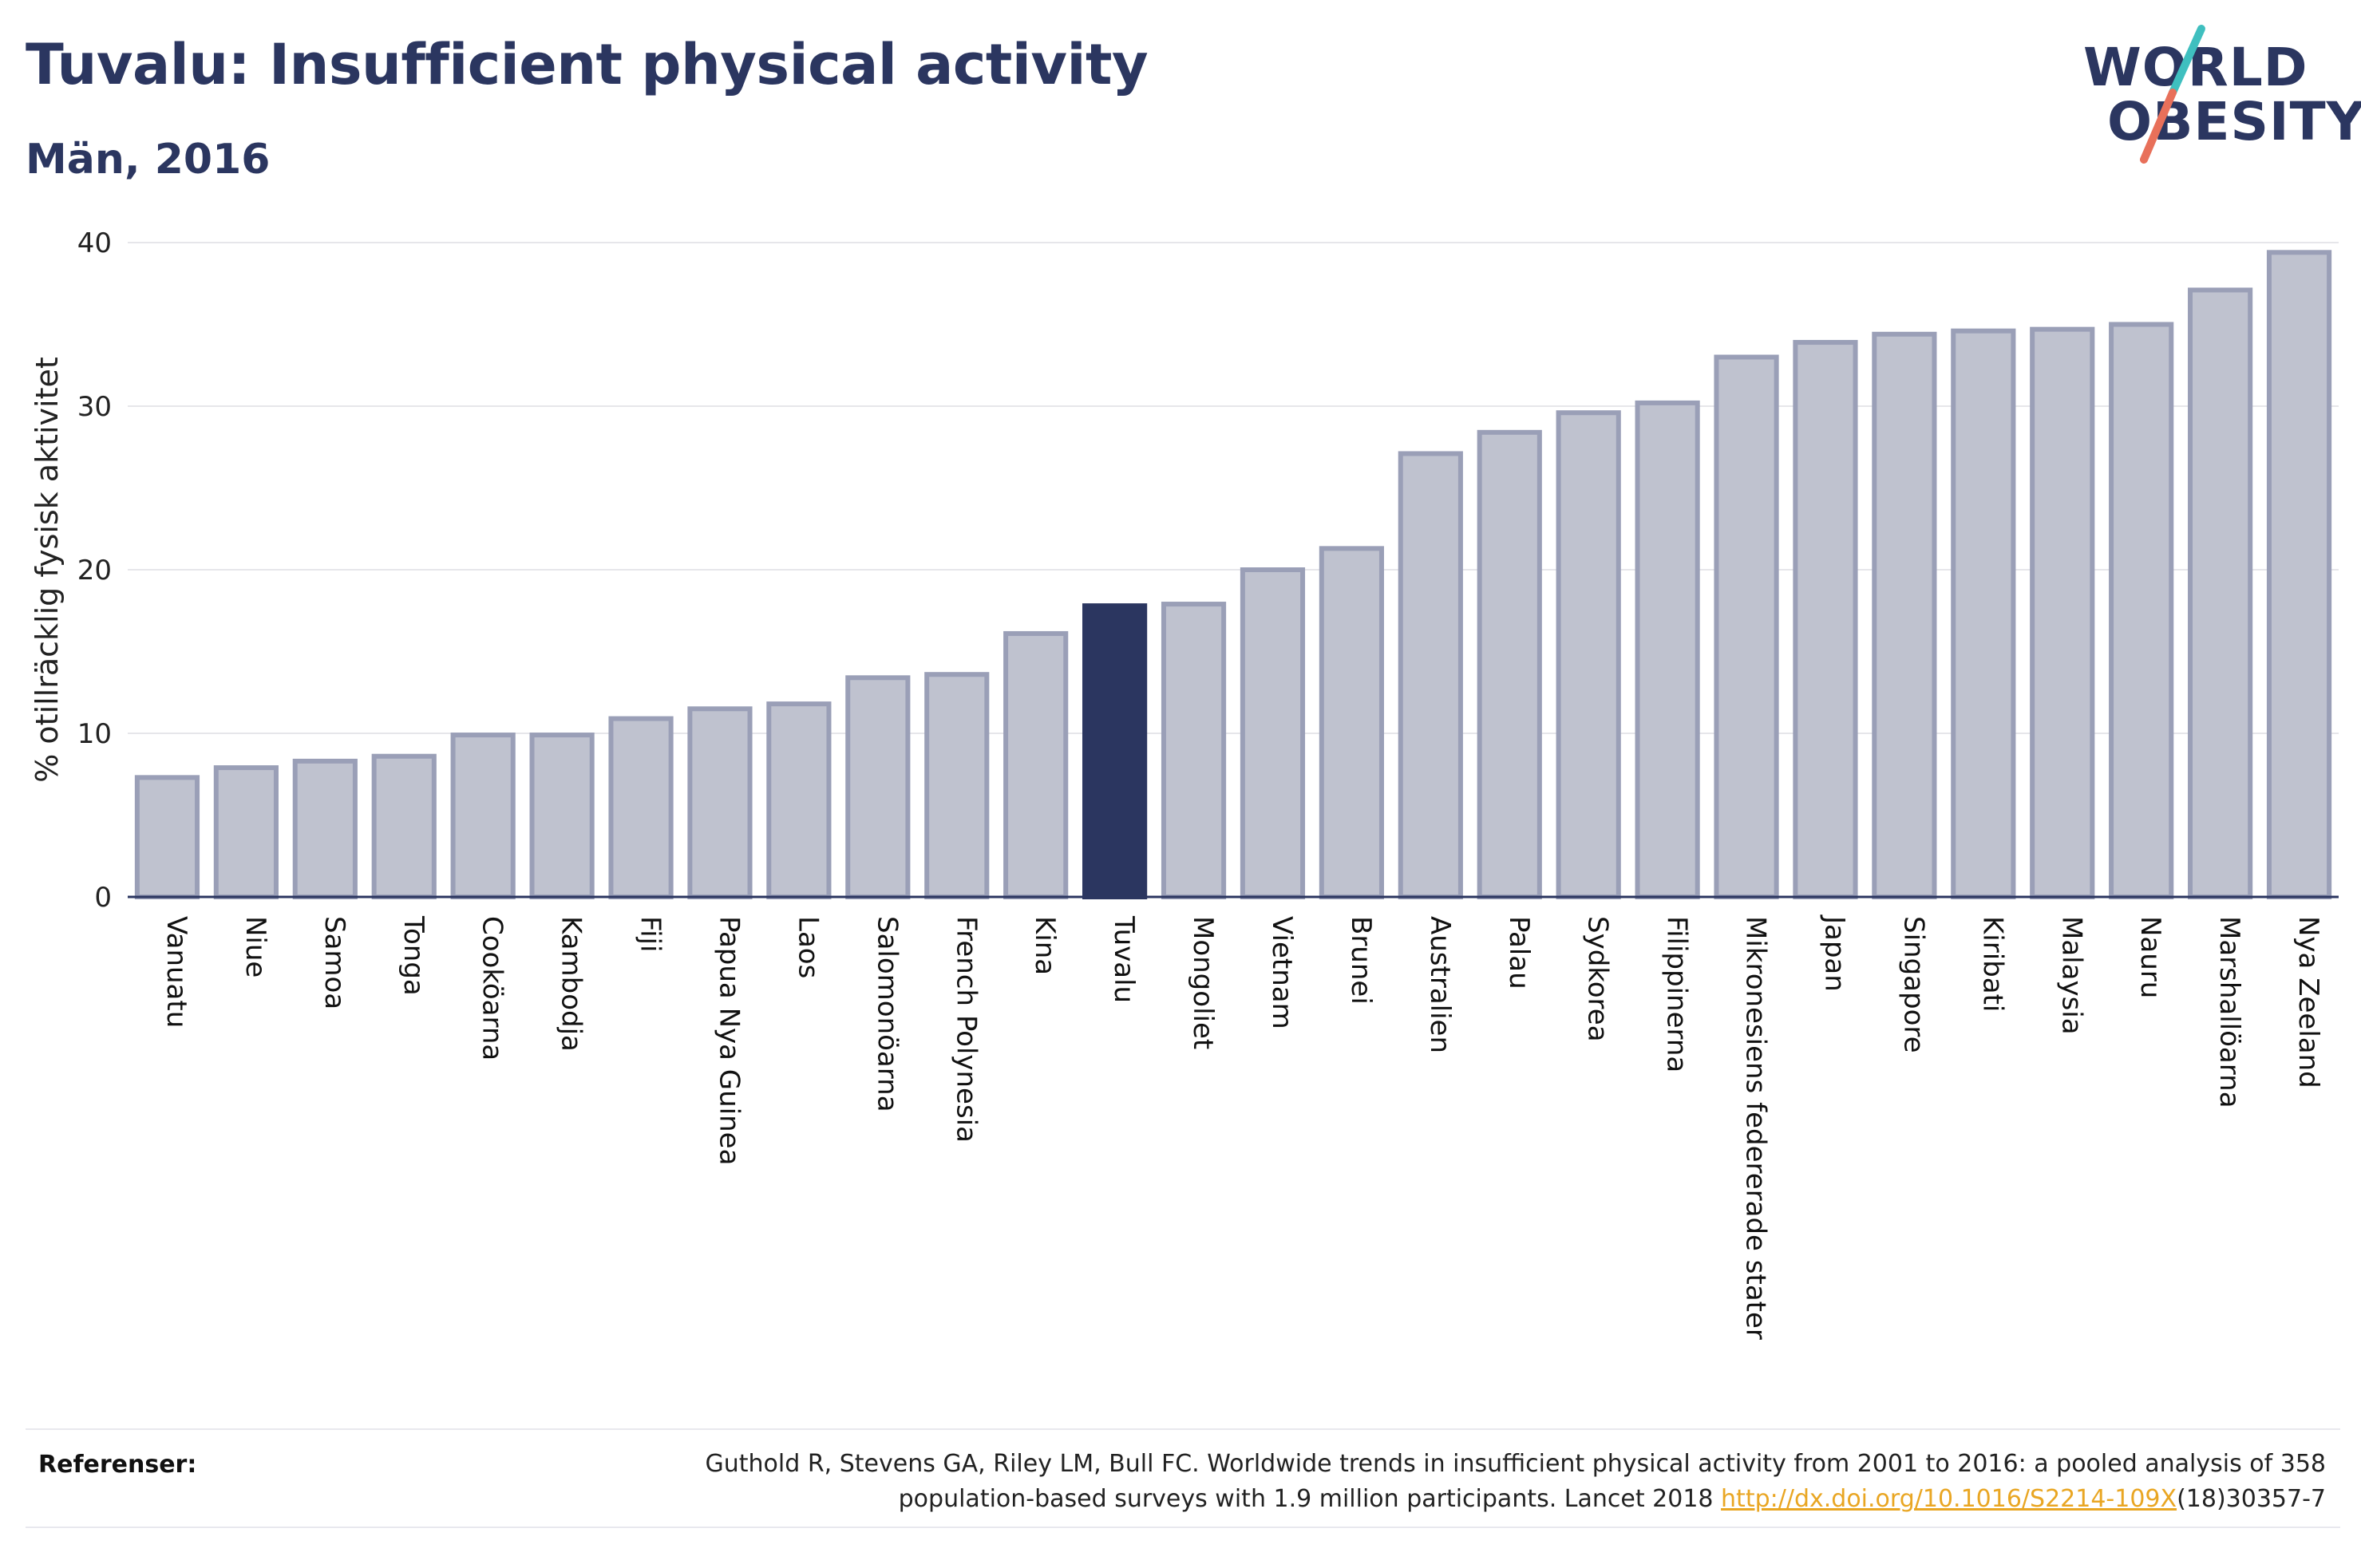 Image resolution: width=2361 pixels, height=1568 pixels. I want to click on bar-mikronesiens-federerade-stater, so click(1746, 626).